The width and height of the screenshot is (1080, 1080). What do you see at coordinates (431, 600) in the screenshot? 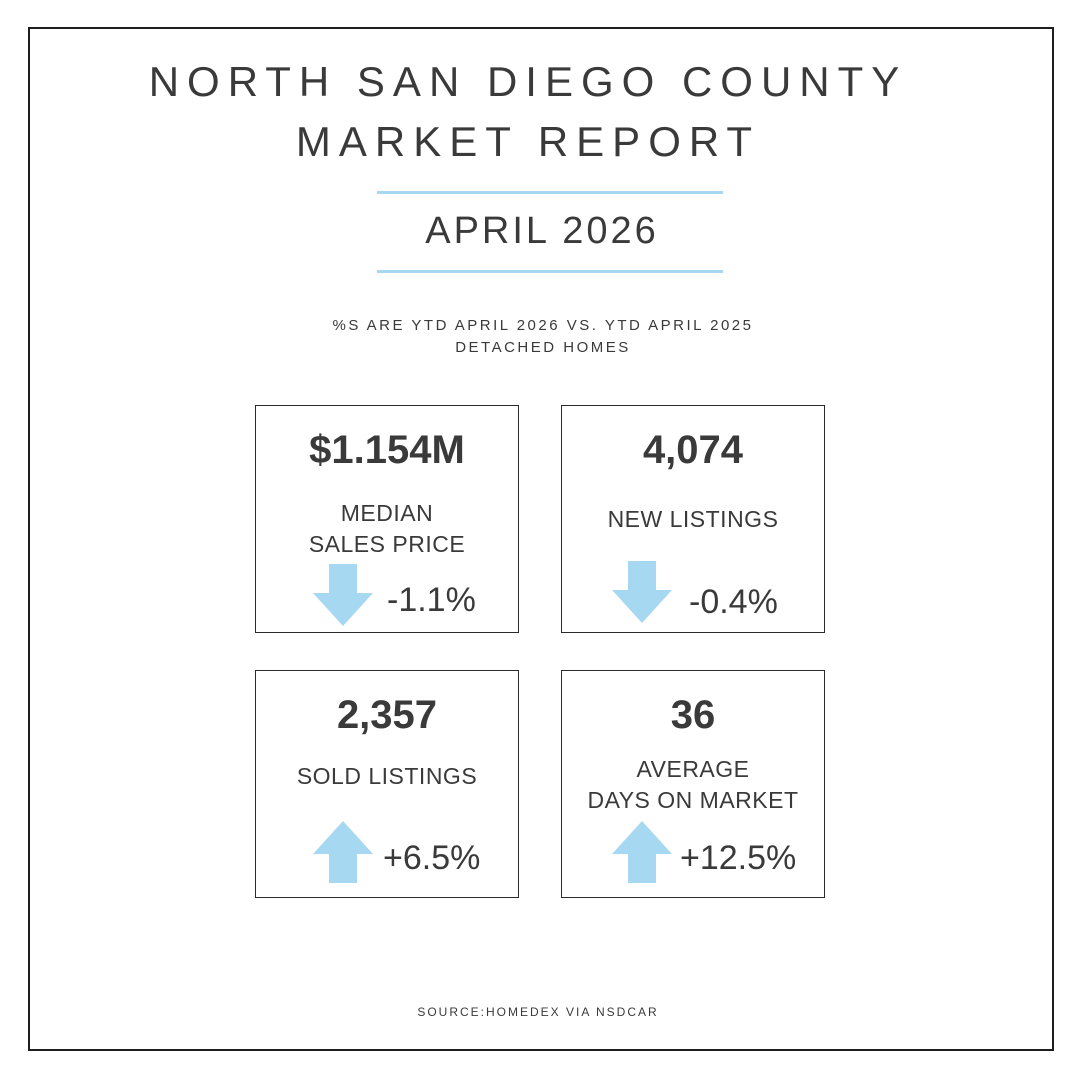
I see `metric-change: -1.1%` at bounding box center [431, 600].